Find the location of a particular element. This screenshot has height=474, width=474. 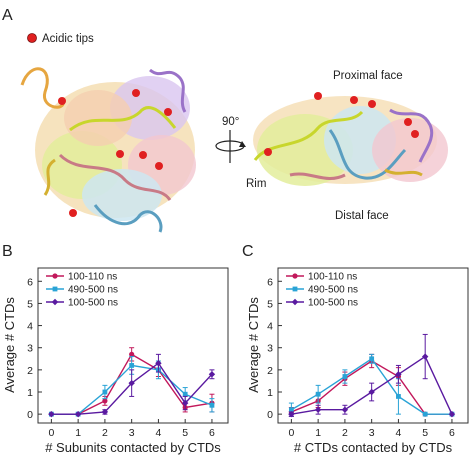

chart-c-x-tick-label: 0 is located at coordinates (291, 433).